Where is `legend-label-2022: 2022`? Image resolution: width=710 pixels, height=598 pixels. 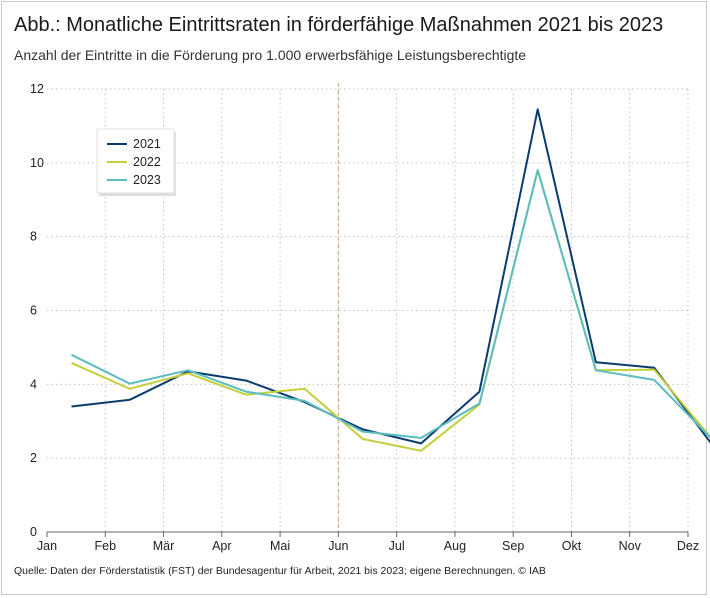
legend-label-2022: 2022 is located at coordinates (147, 162).